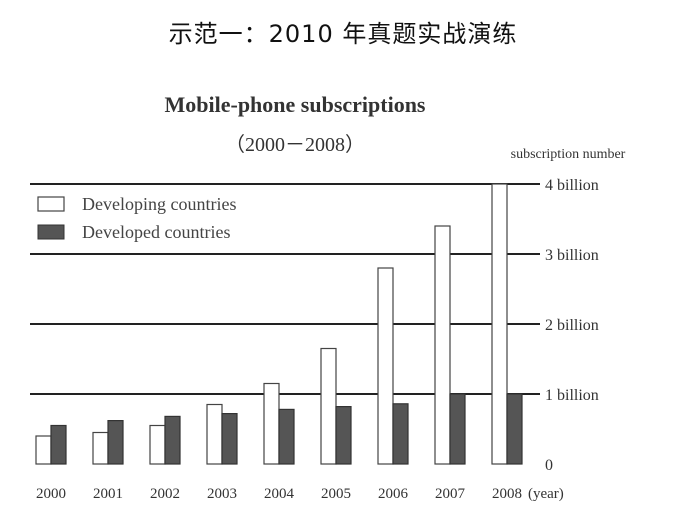 The image size is (686, 524). I want to click on legend-label-developed: Developed countries, so click(156, 232).